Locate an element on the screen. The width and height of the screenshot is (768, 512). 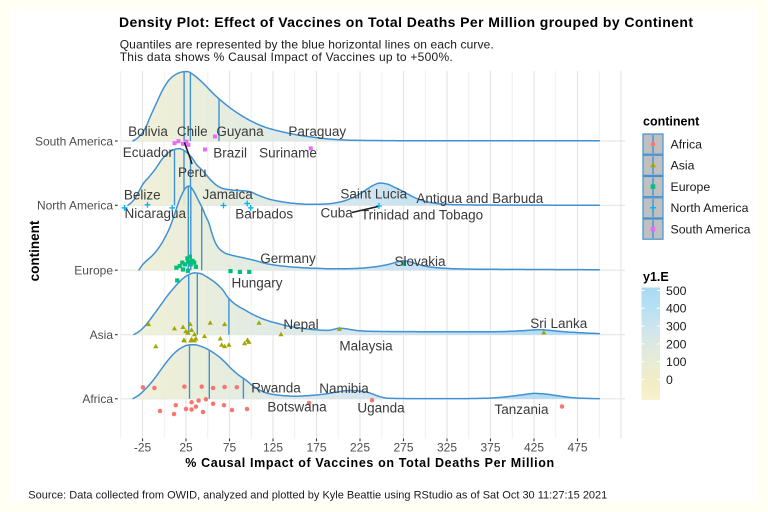
svg-text: Ecuador is located at coordinates (148, 152).